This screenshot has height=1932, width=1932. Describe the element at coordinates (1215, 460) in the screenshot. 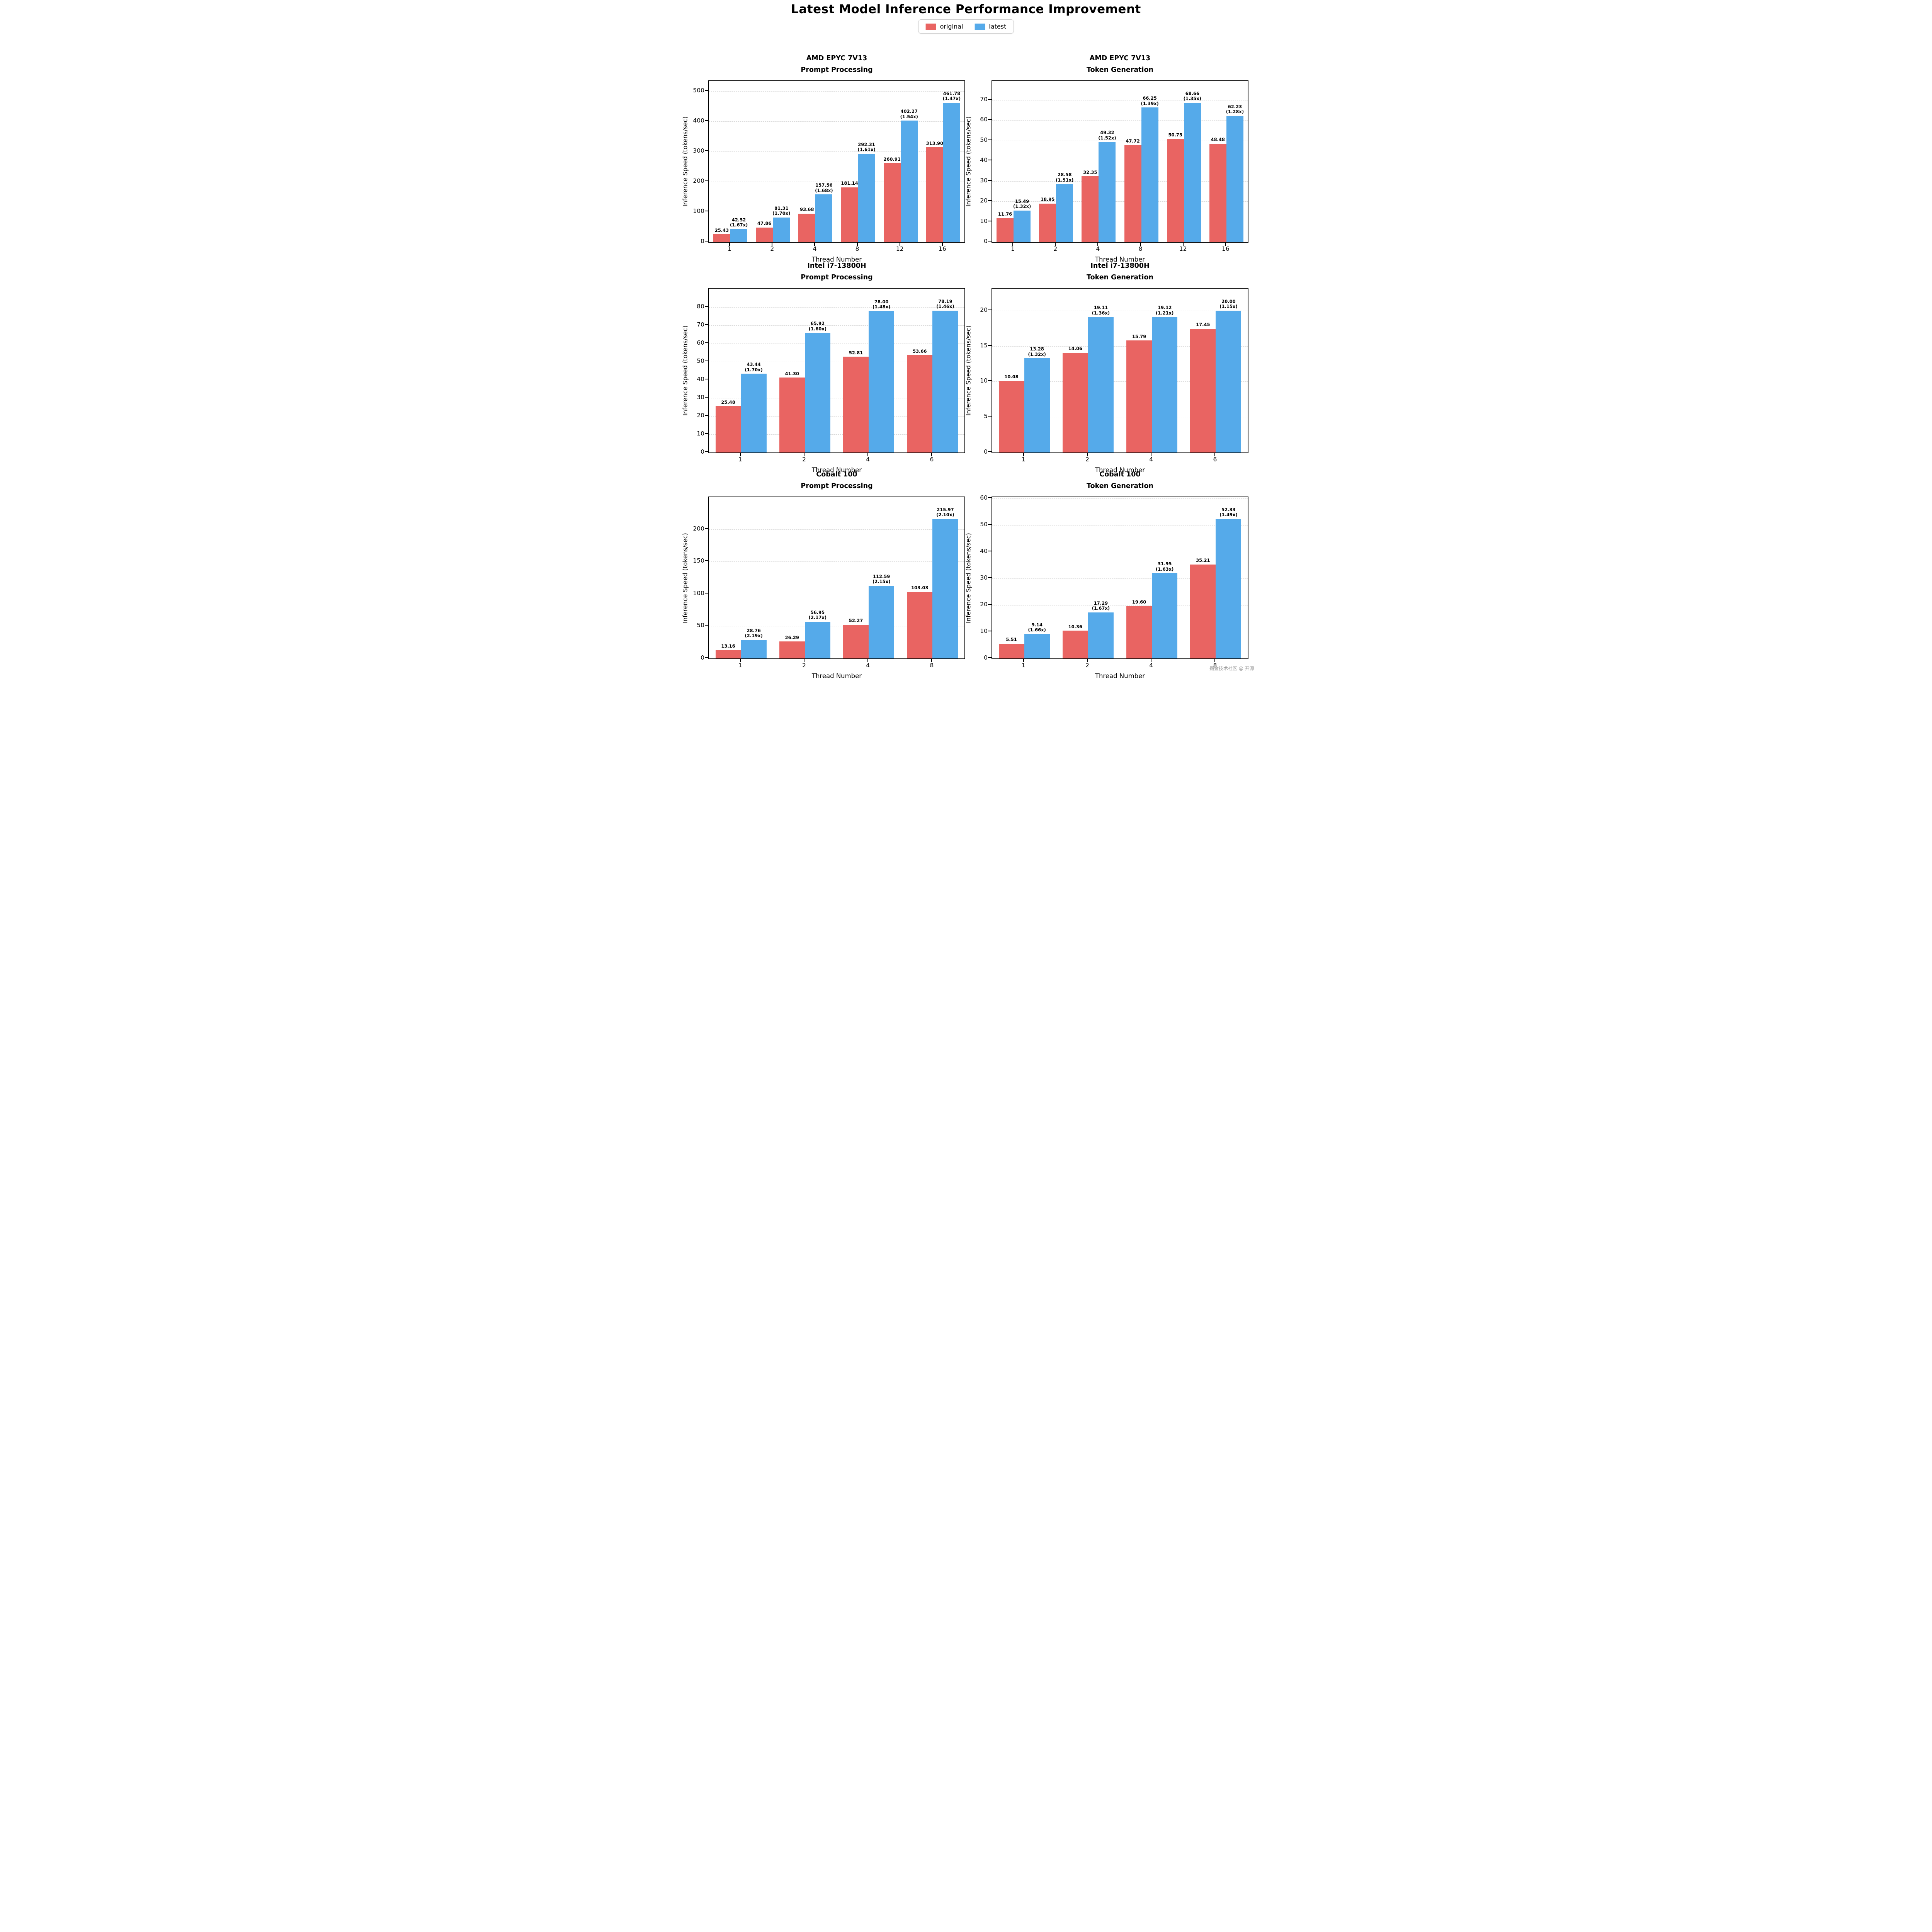

I see `x-tick-label: 6` at that location.